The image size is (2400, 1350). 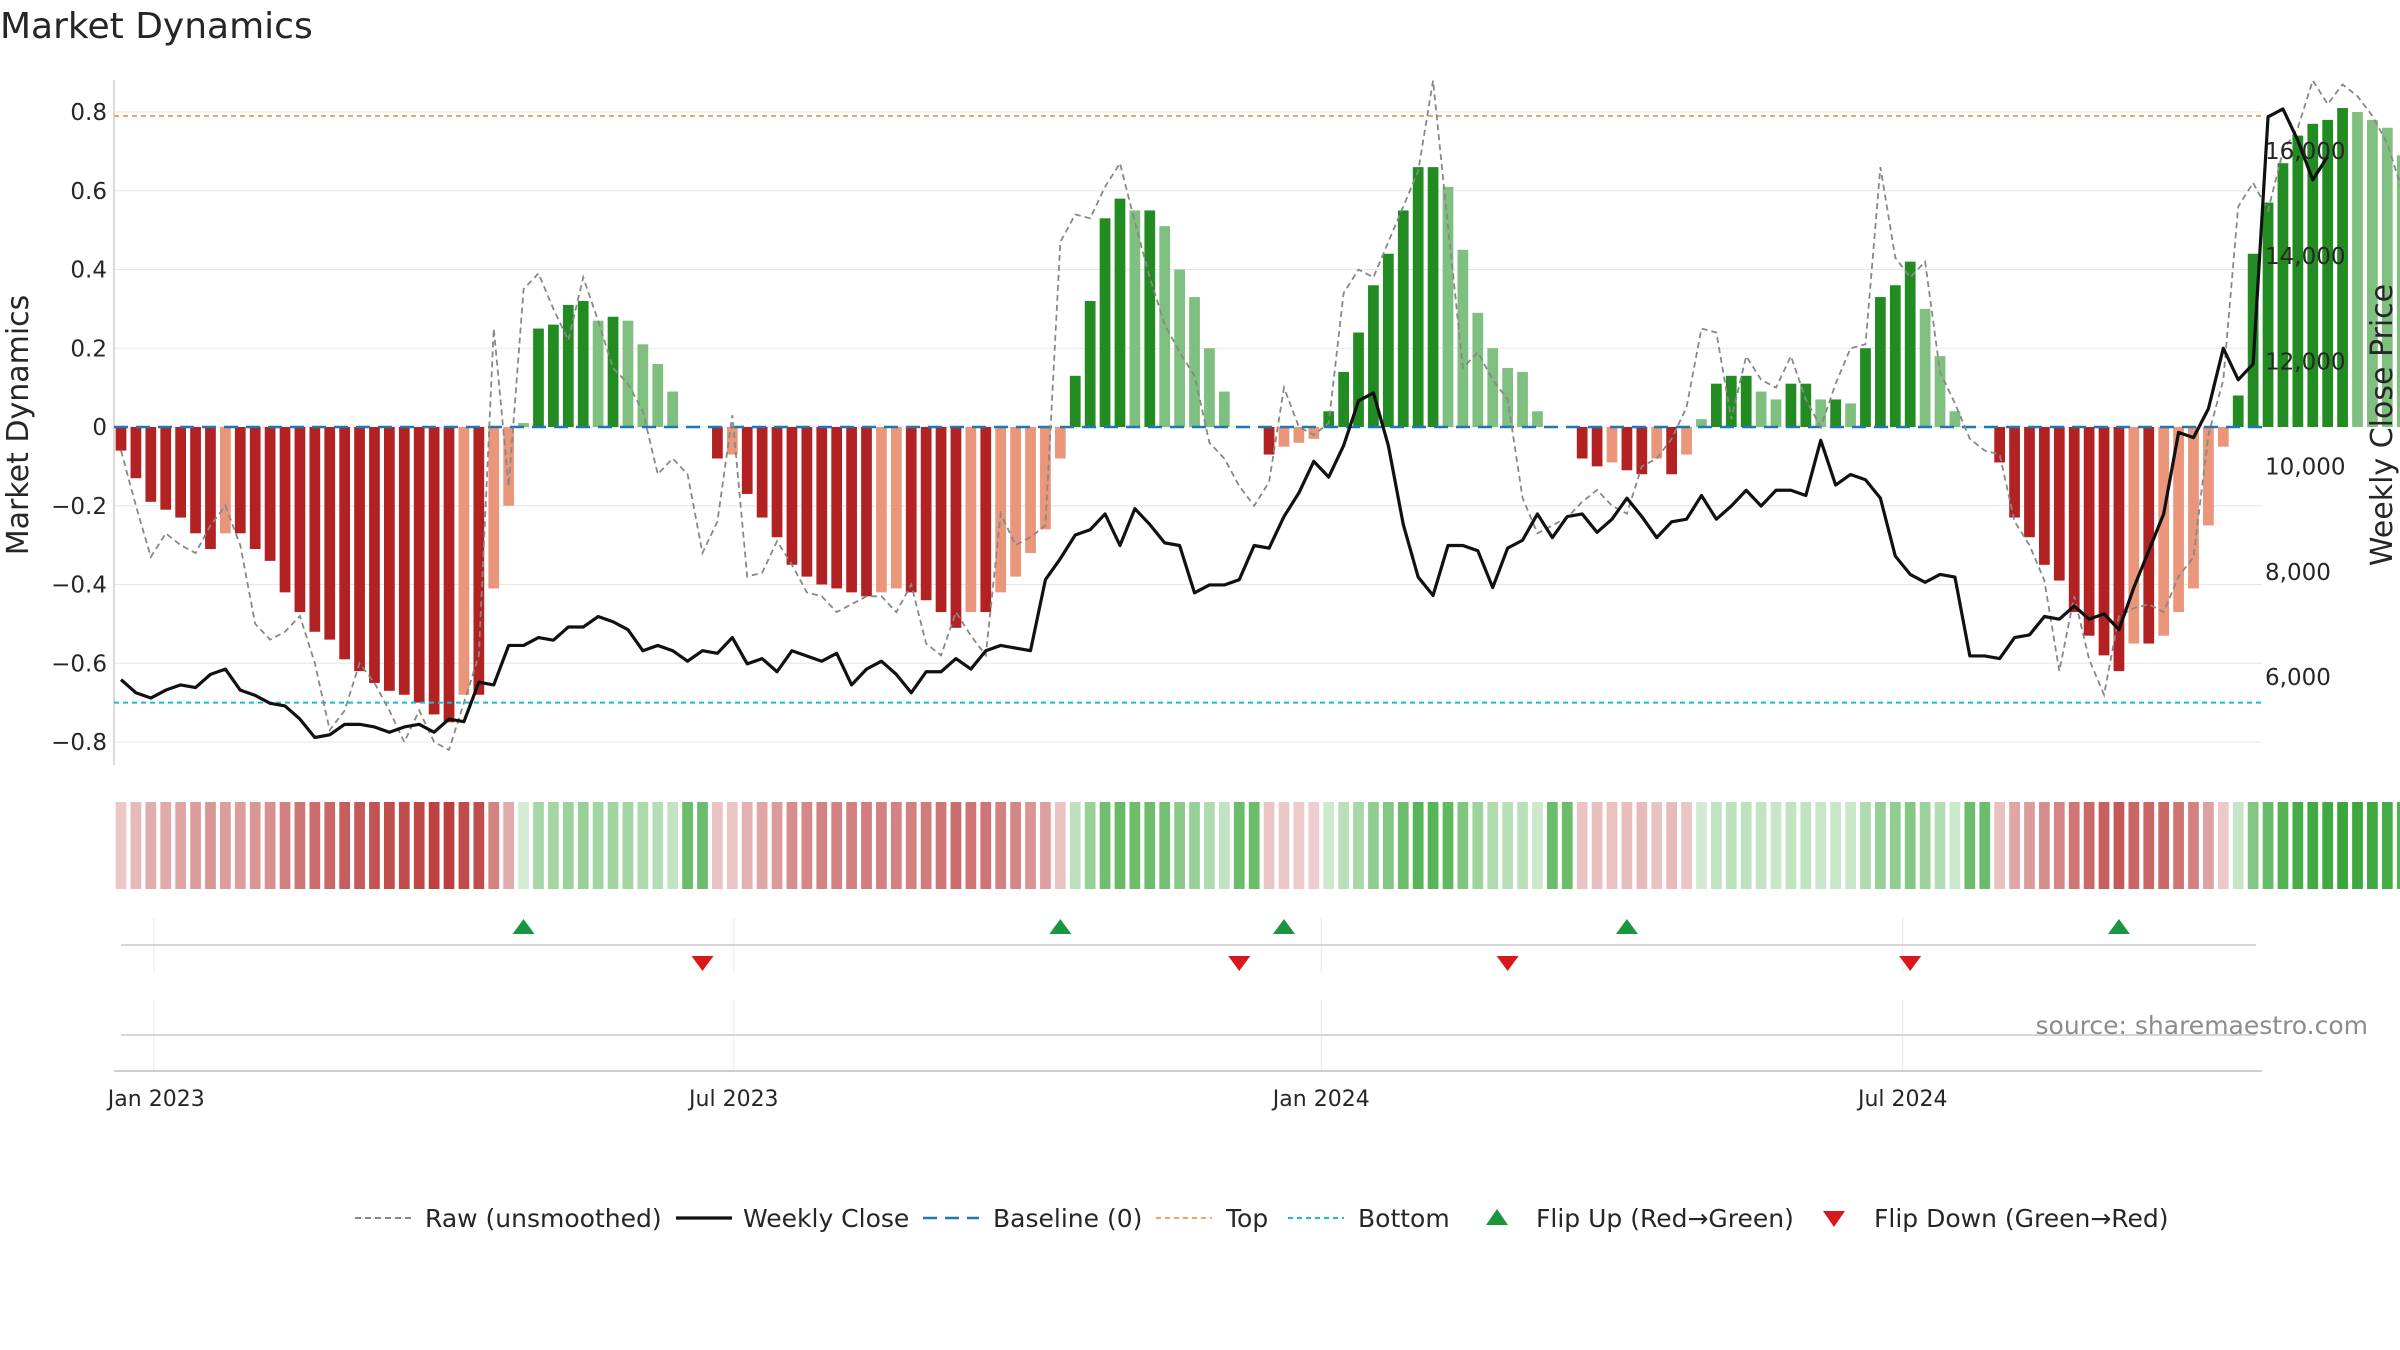 I want to click on source-credit: source: sharemaestro.com, so click(x=2202, y=1025).